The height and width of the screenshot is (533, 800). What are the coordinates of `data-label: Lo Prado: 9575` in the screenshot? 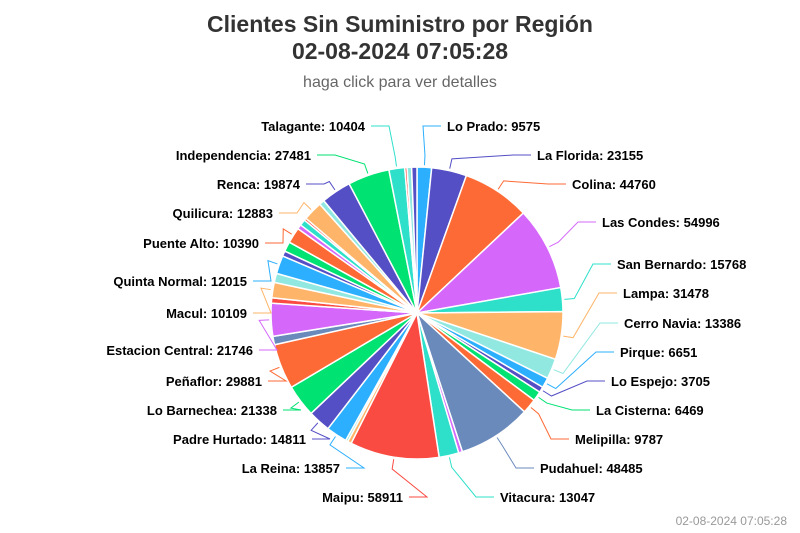 It's located at (493, 126).